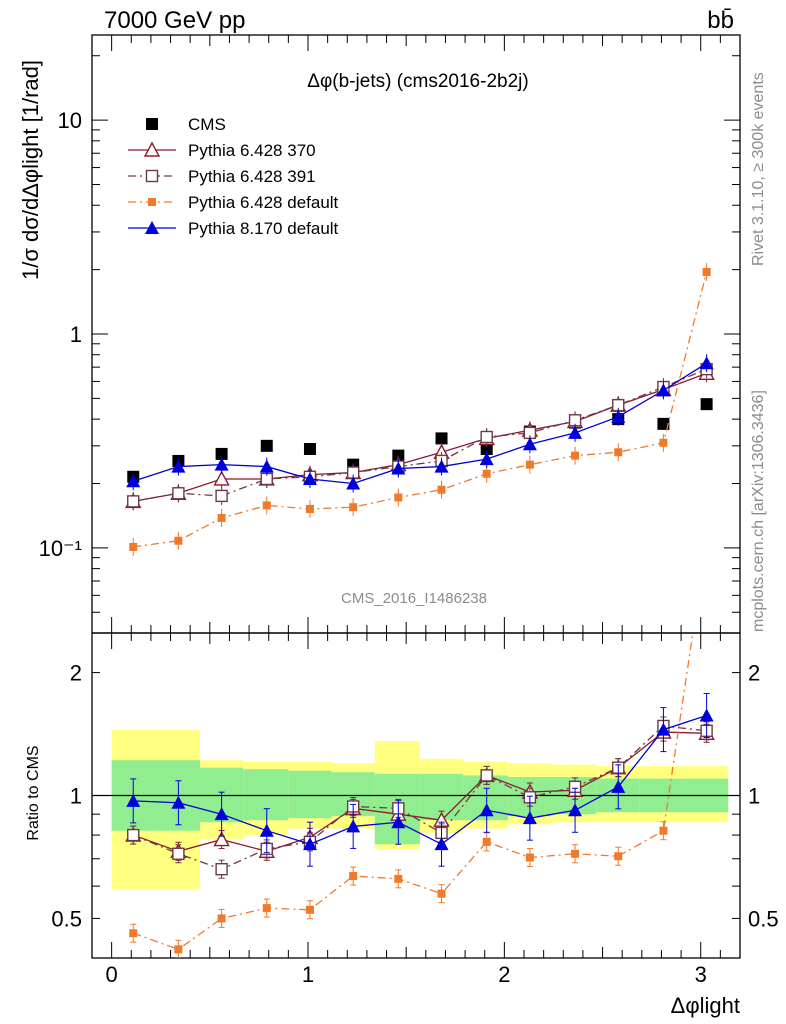 The width and height of the screenshot is (786, 1024). What do you see at coordinates (308, 974) in the screenshot?
I see `x-tick-label: 1` at bounding box center [308, 974].